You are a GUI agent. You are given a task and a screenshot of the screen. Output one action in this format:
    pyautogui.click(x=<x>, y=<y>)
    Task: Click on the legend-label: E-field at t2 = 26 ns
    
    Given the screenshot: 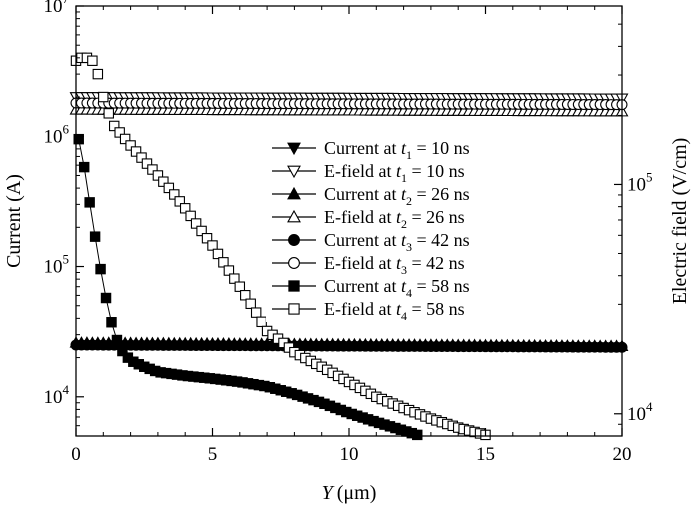 What is the action you would take?
    pyautogui.click(x=394, y=219)
    